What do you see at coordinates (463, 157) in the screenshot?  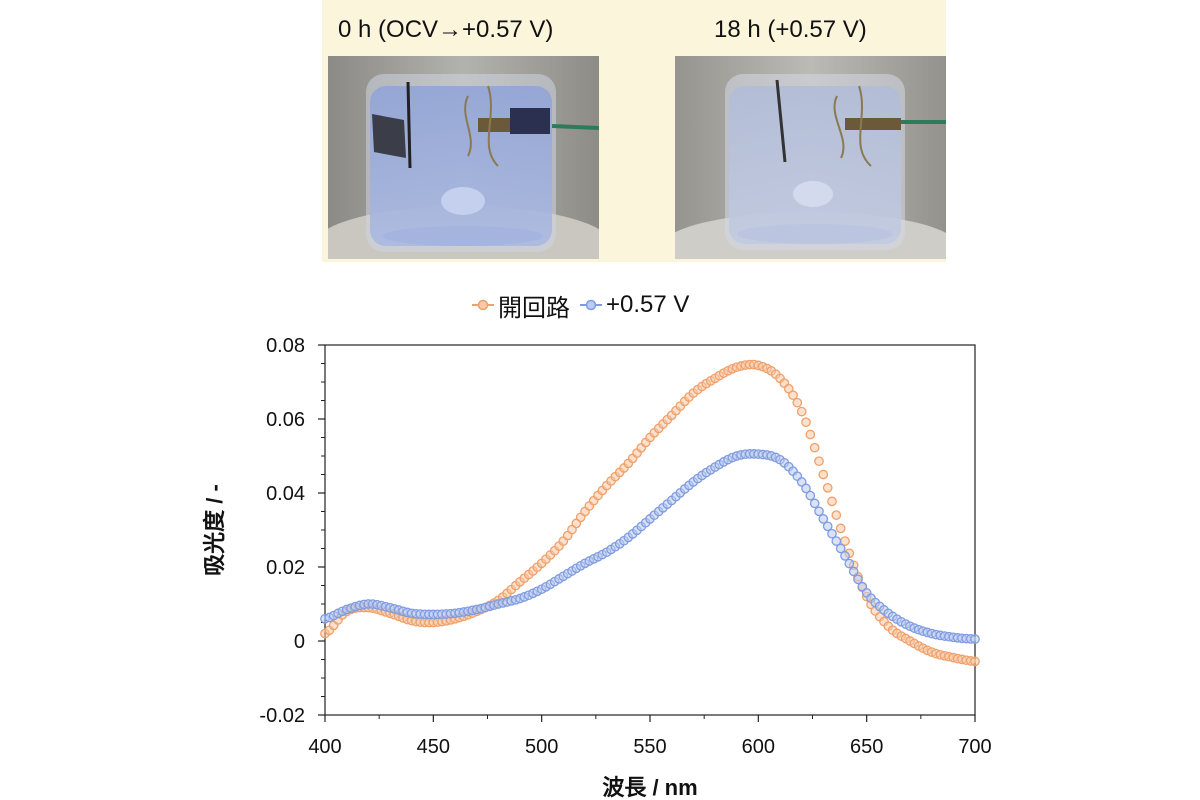 I see `beaker-photo-initial` at bounding box center [463, 157].